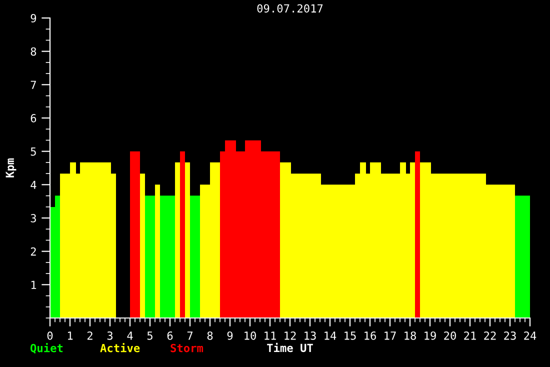 This screenshot has width=550, height=367. What do you see at coordinates (350, 336) in the screenshot?
I see `x-tick-label: 15` at bounding box center [350, 336].